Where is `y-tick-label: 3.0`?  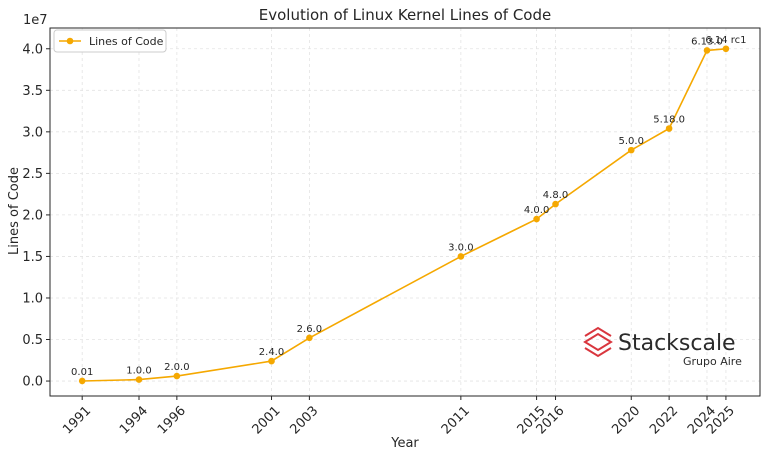
y-tick-label: 3.0 is located at coordinates (32, 132).